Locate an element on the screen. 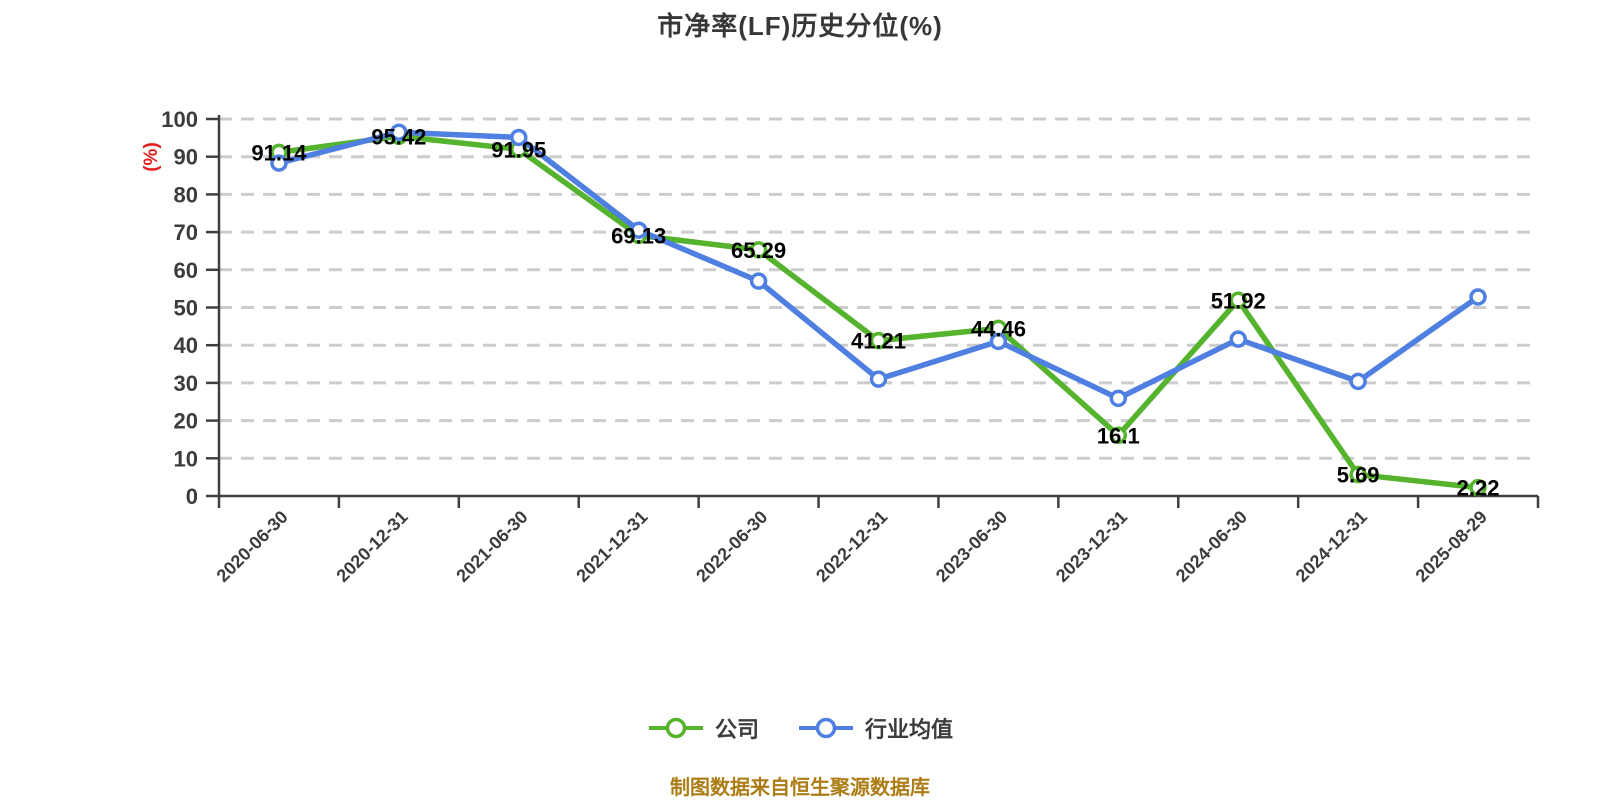 Image resolution: width=1600 pixels, height=800 pixels. y-axis-tick-label: 90 is located at coordinates (186, 157).